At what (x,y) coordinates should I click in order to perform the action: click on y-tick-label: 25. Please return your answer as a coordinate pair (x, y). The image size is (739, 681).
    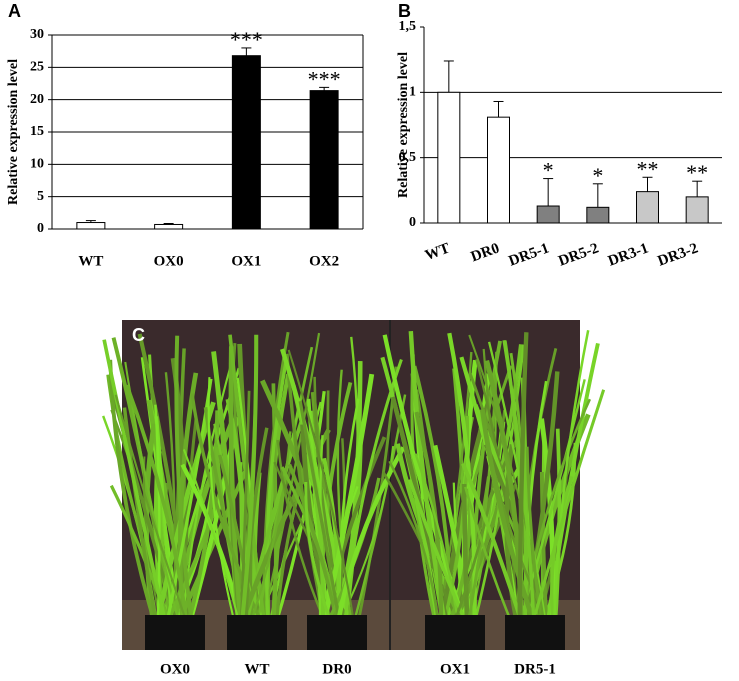
    Looking at the image, I should click on (37, 67).